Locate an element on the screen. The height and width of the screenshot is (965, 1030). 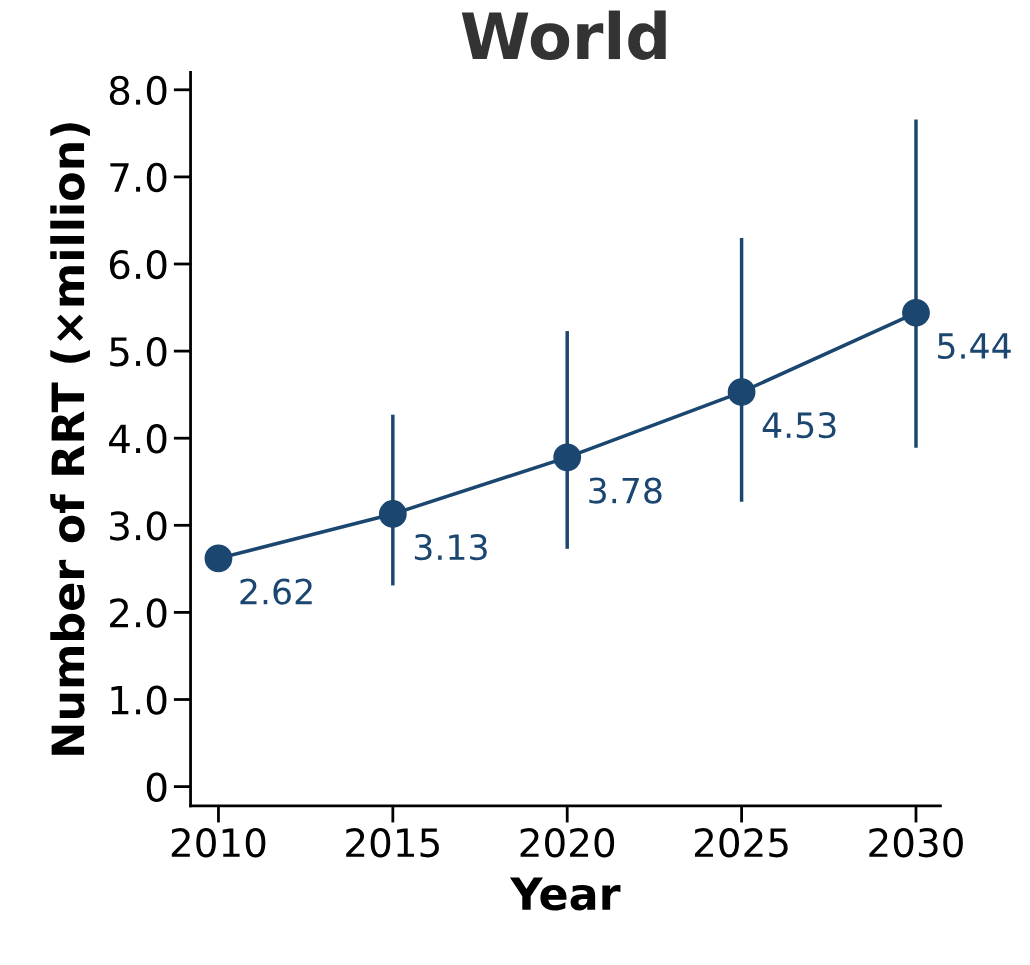
chart-title: World is located at coordinates (563, 35).